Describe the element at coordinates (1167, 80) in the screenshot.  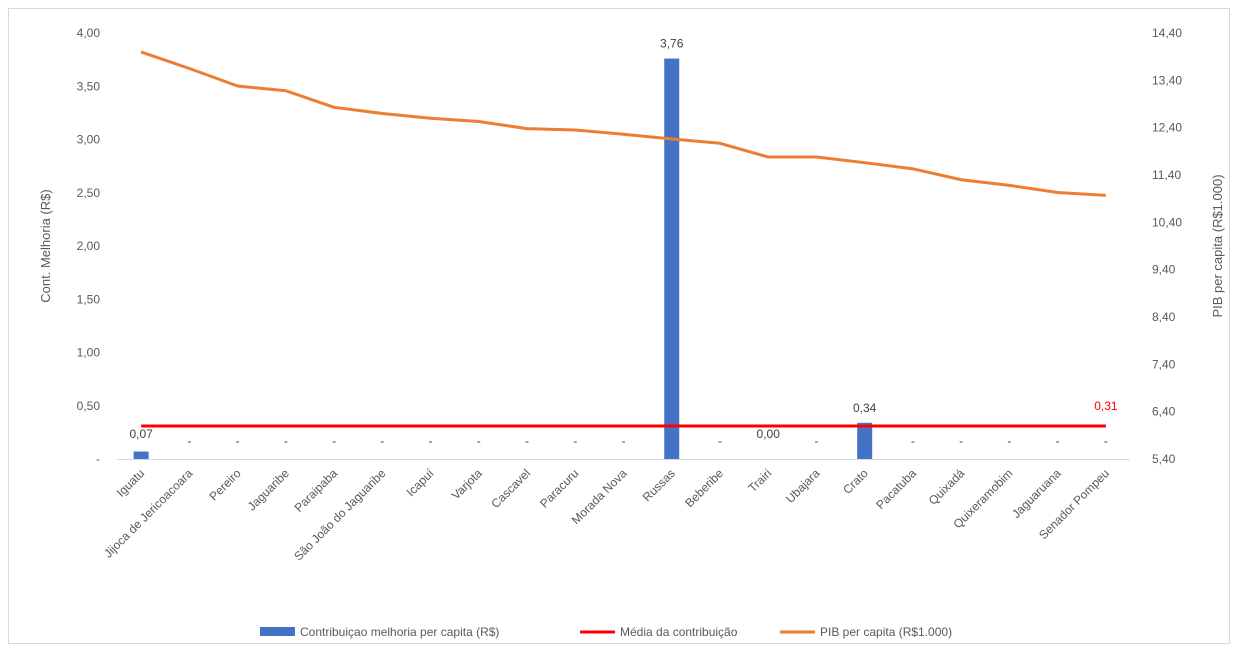
I see `y-right-tick-label: 13,40` at that location.